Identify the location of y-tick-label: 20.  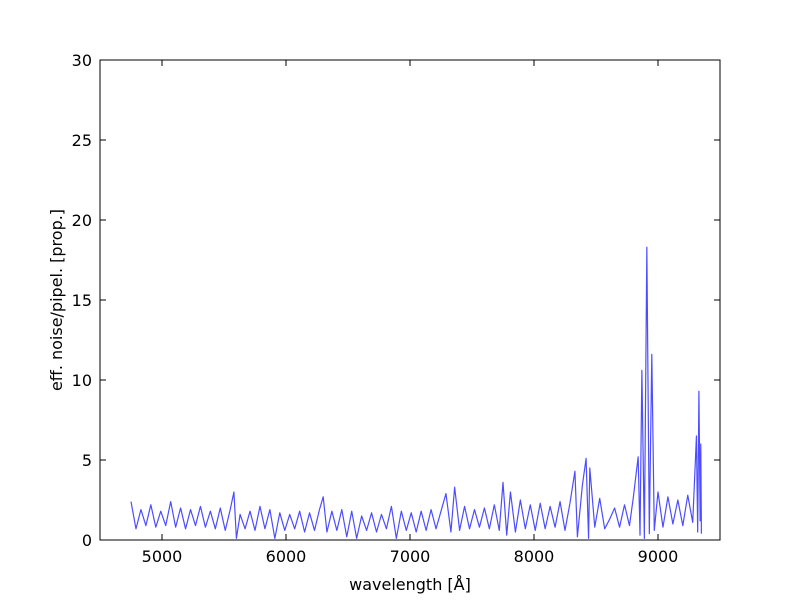
(82, 220).